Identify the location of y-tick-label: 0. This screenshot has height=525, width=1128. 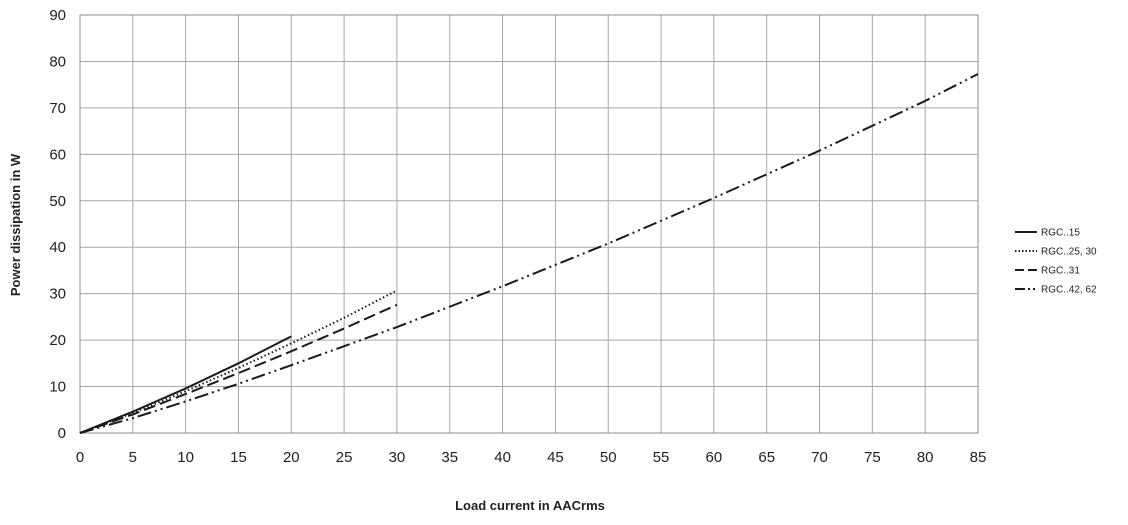
(62, 433).